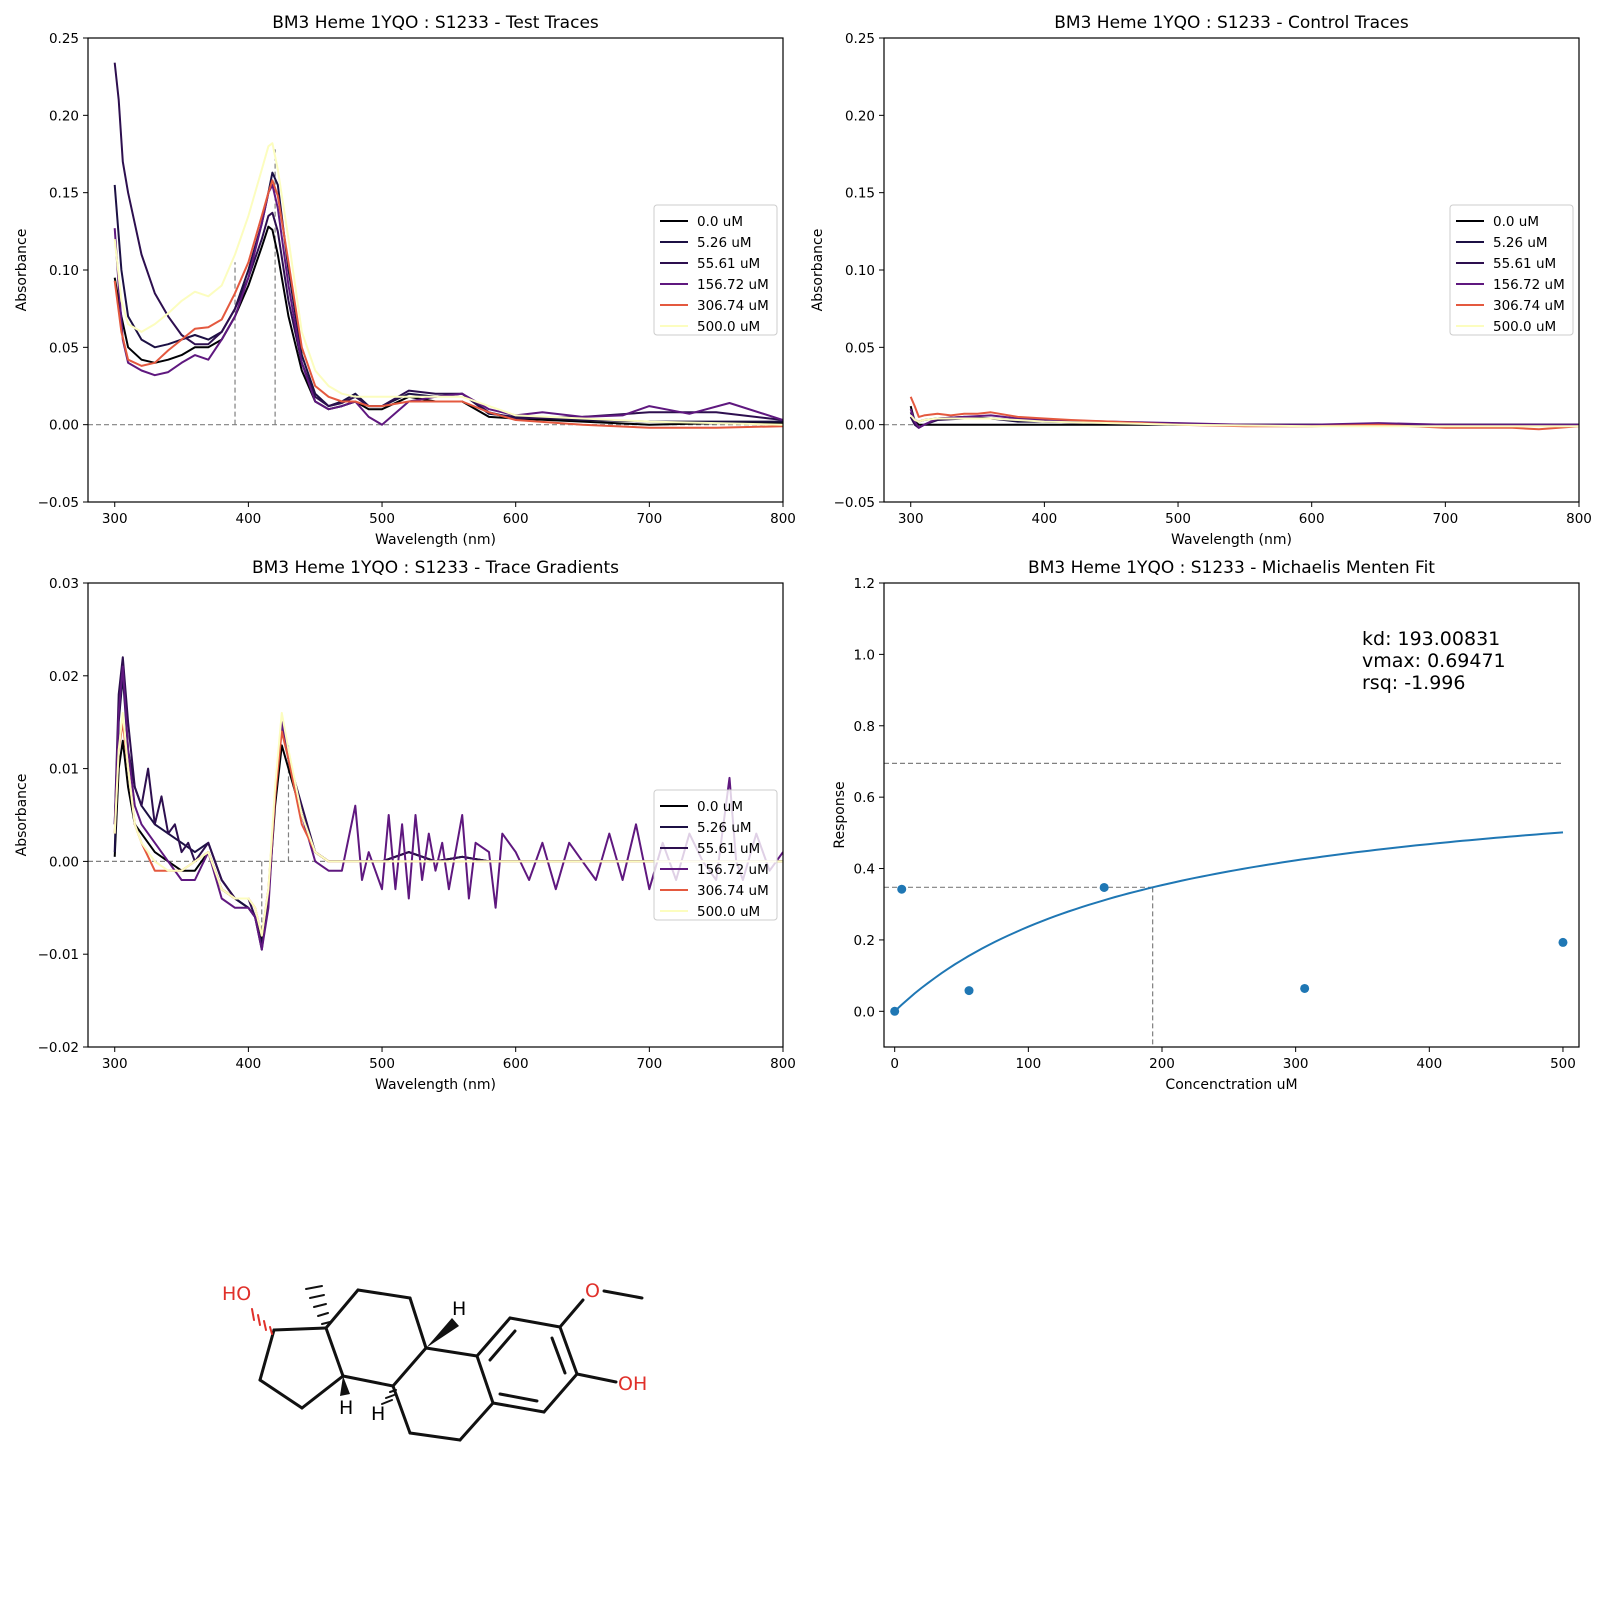  I want to click on gradients-y-tick-label: 0.00, so click(64, 862).